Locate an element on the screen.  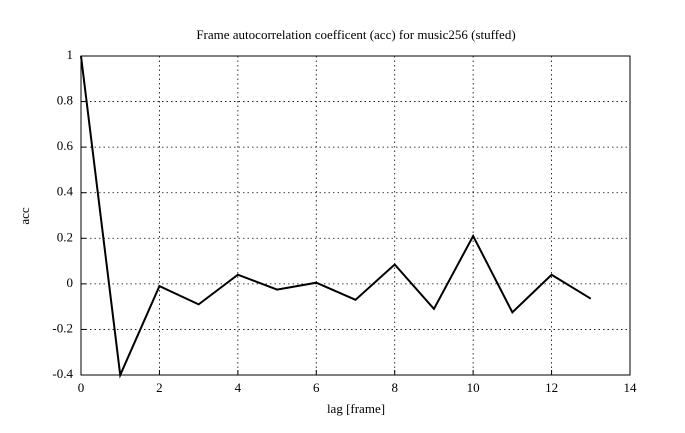
y-tick-label: -0.2 is located at coordinates (62, 327).